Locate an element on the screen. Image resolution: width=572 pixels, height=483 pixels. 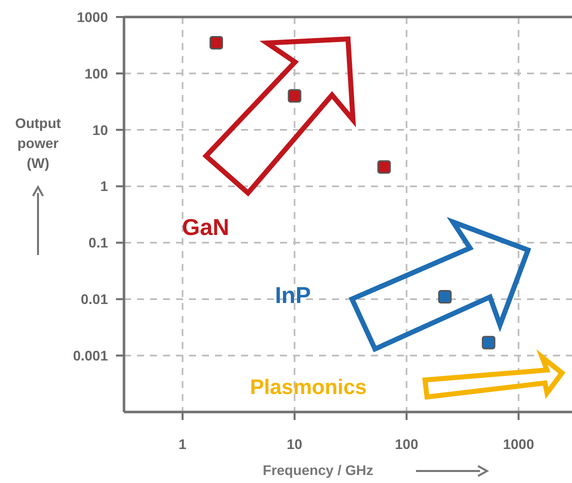
x-tick-label: 10 is located at coordinates (294, 444).